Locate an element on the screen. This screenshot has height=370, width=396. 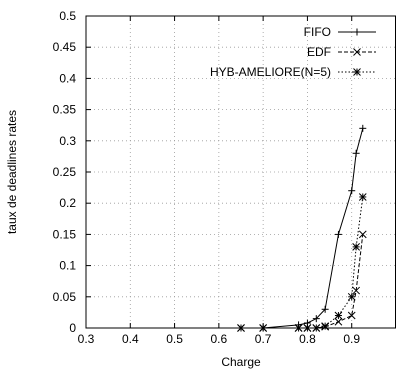
y-tick-label: 0.1 is located at coordinates (67, 266).